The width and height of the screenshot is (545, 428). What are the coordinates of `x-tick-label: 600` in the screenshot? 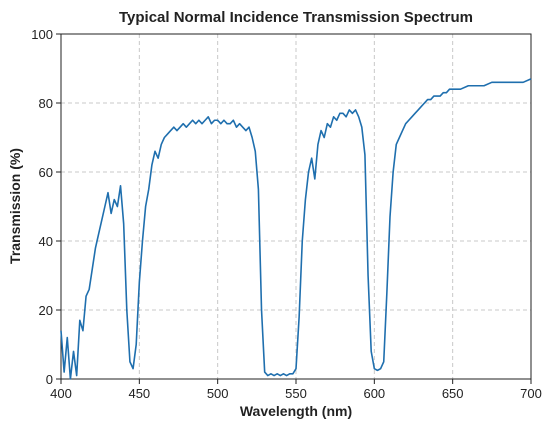 It's located at (374, 393).